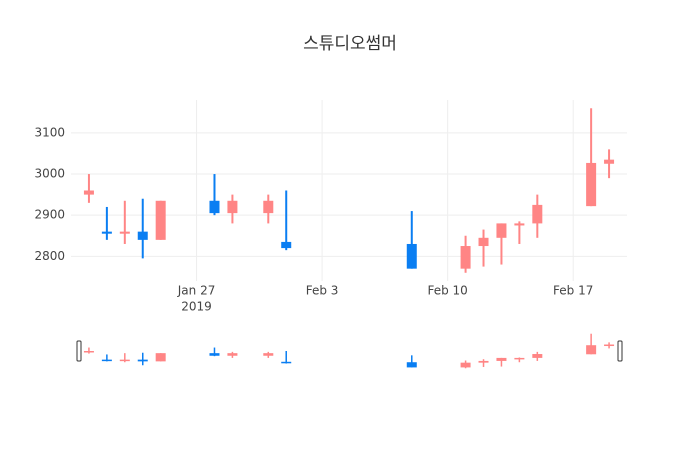 The image size is (700, 454). Describe the element at coordinates (350, 44) in the screenshot. I see `chart-title: 스튜디오썸머` at that location.